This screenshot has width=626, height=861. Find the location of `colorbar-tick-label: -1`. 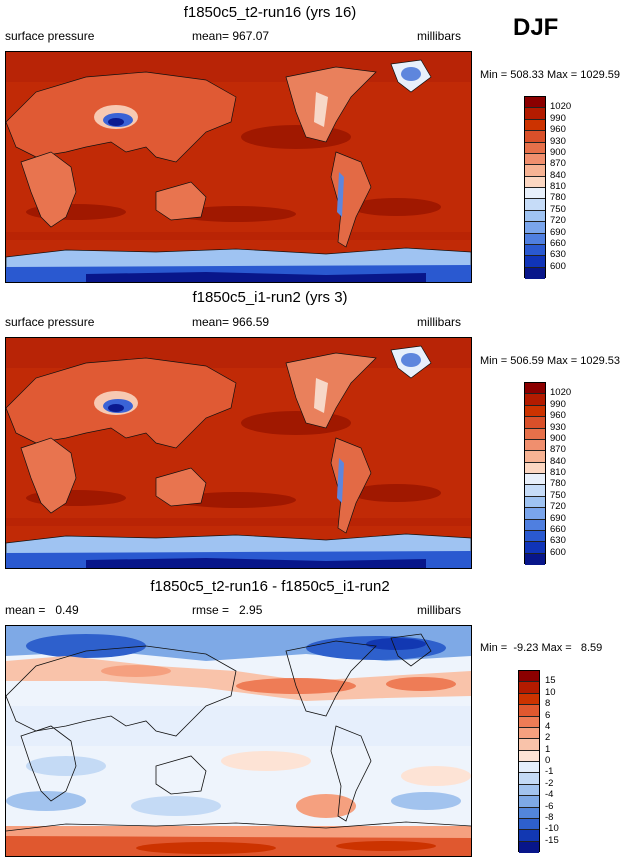

colorbar-tick-label: -1 is located at coordinates (549, 772).